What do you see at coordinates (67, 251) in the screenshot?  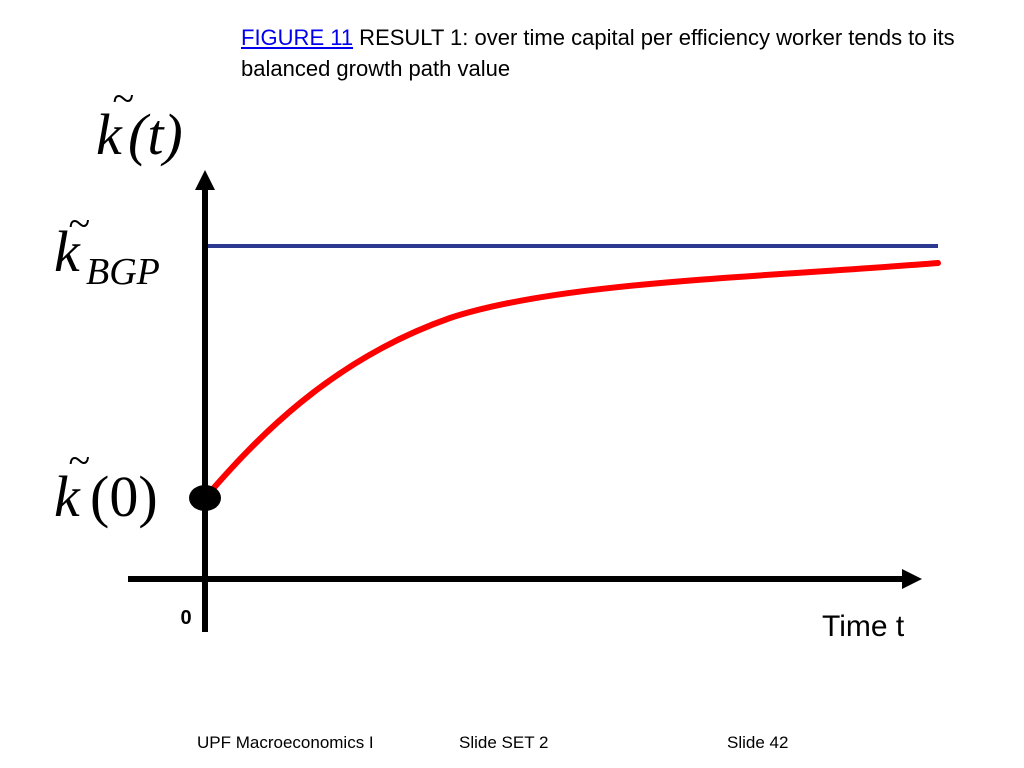 I see `bgp-label-symbol: k` at bounding box center [67, 251].